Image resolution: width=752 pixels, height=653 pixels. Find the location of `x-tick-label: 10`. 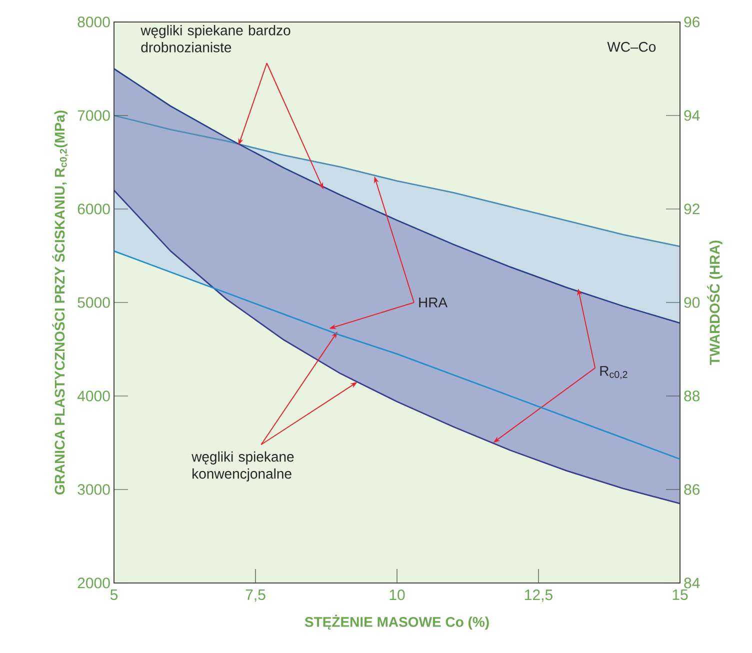

x-tick-label: 10 is located at coordinates (397, 595).